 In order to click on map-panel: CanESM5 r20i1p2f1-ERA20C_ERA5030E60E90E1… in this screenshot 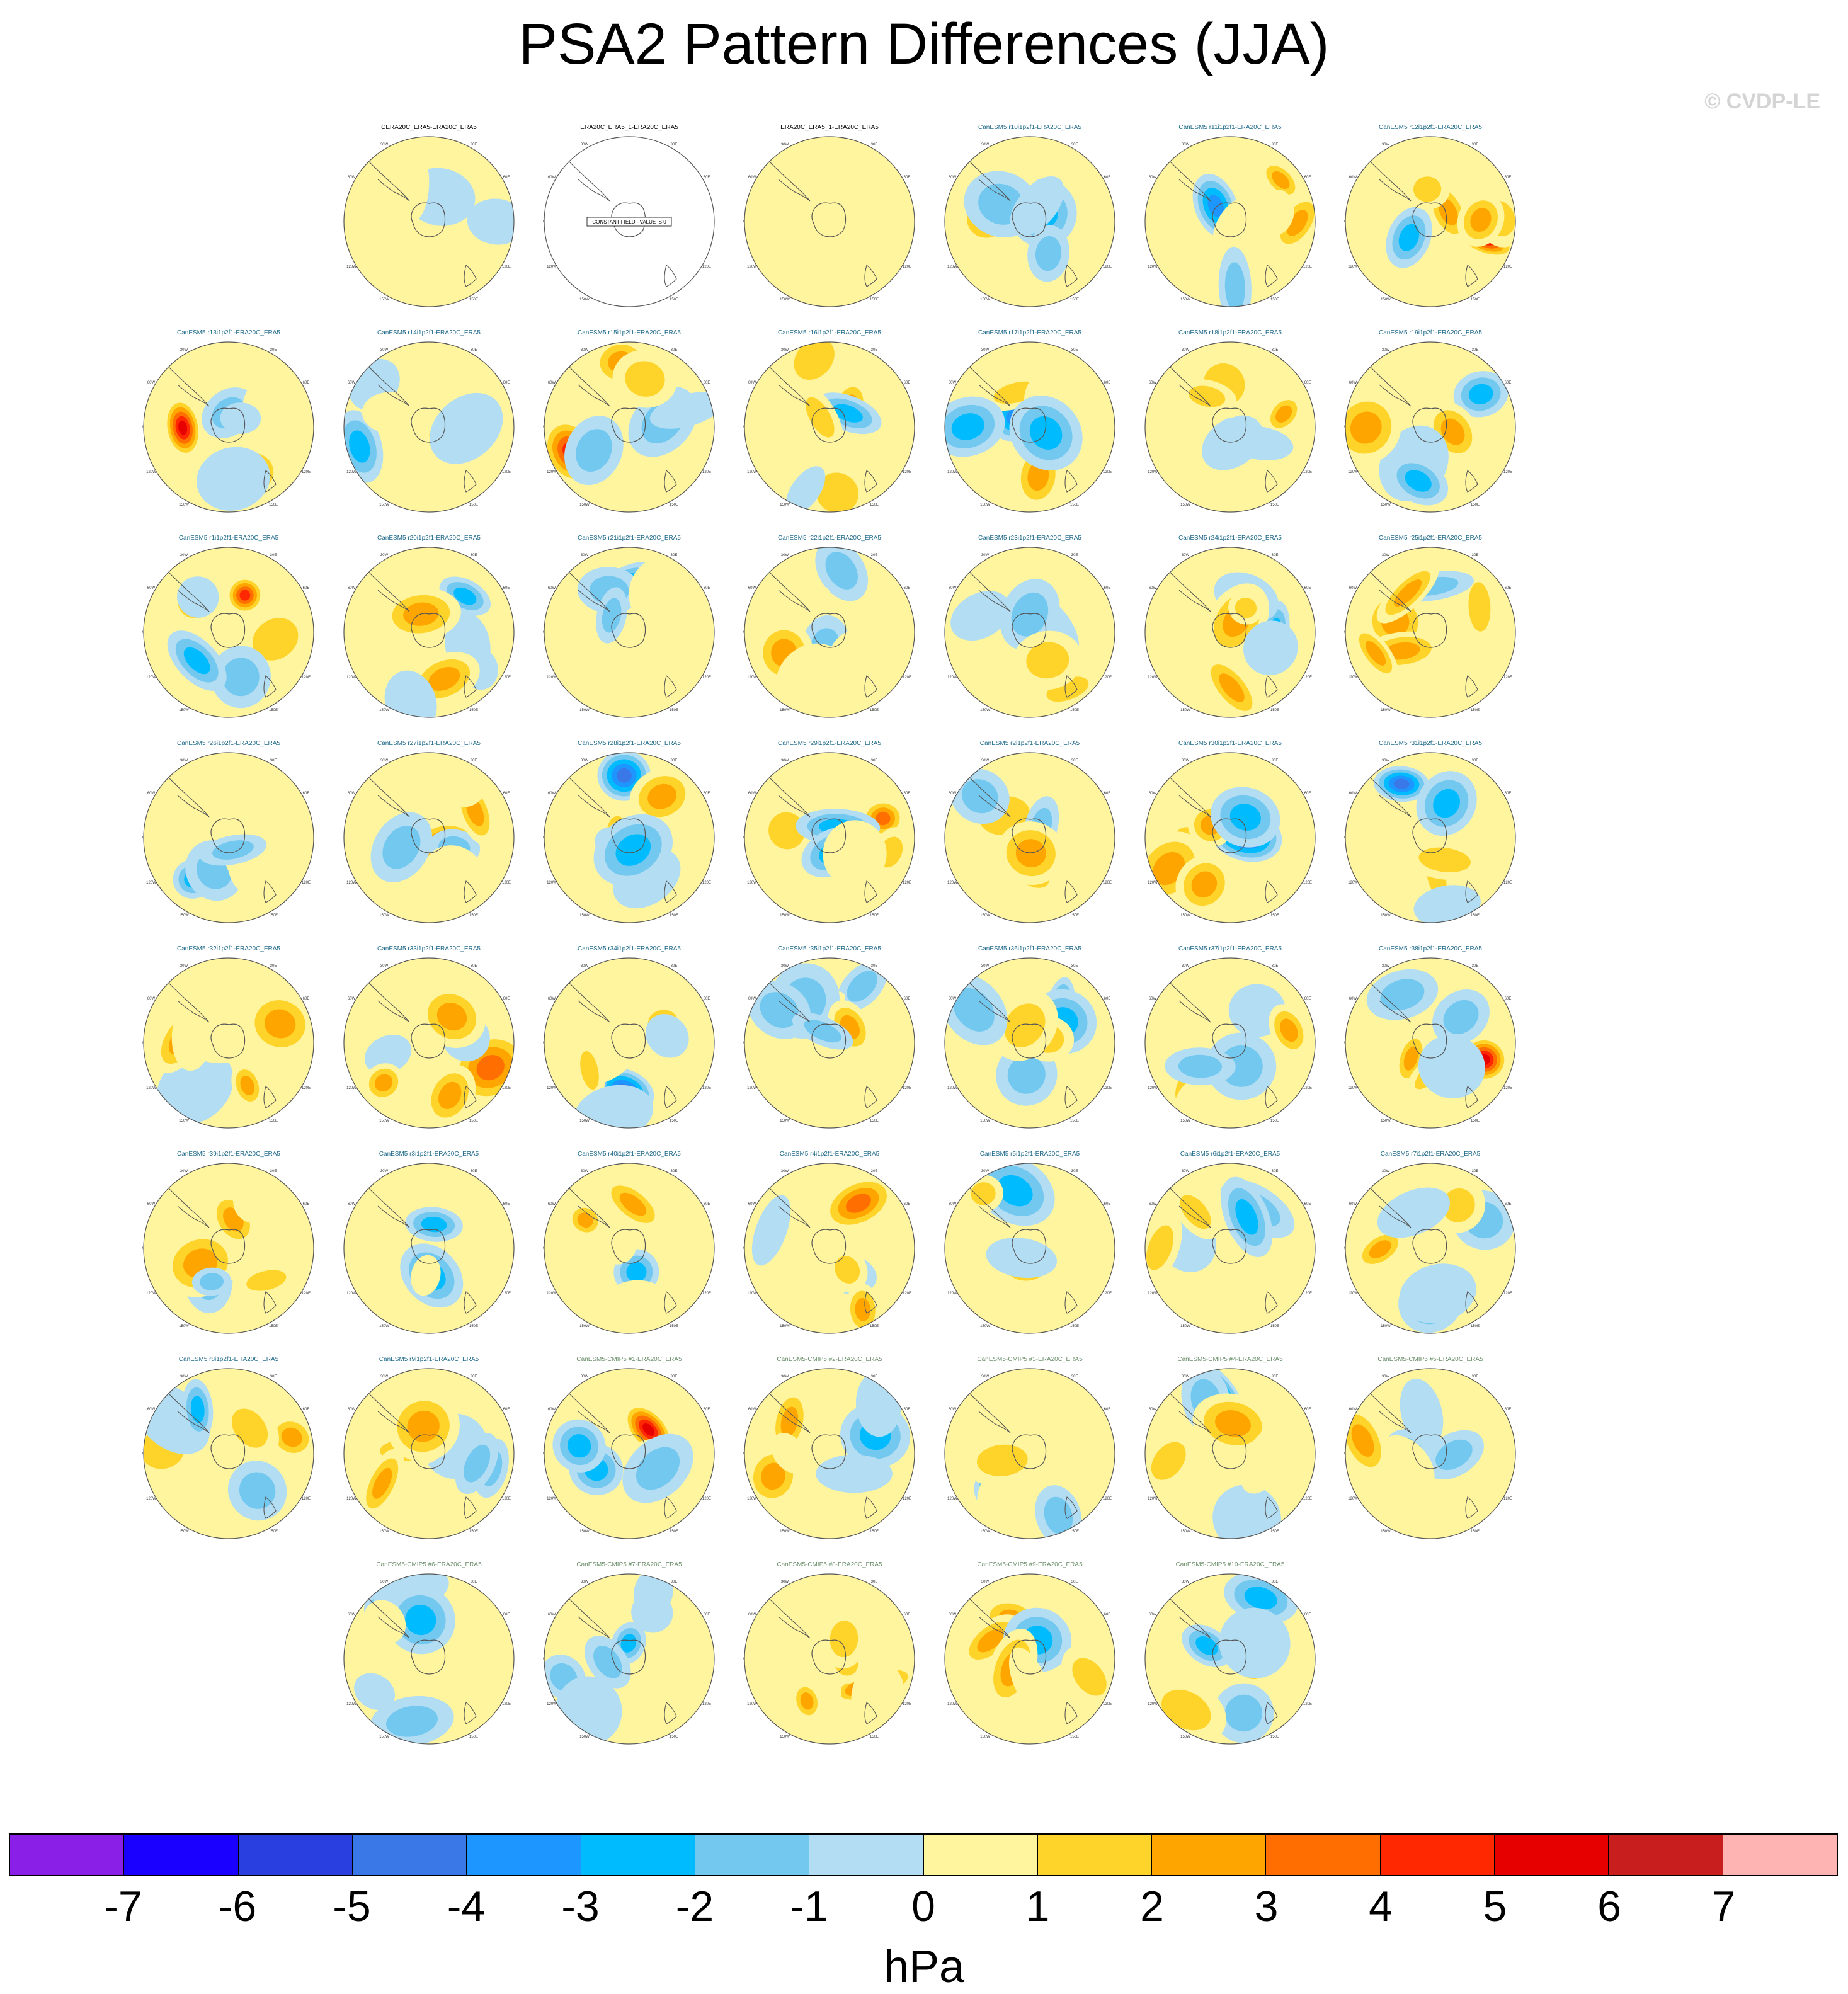, I will do `click(428, 635)`.